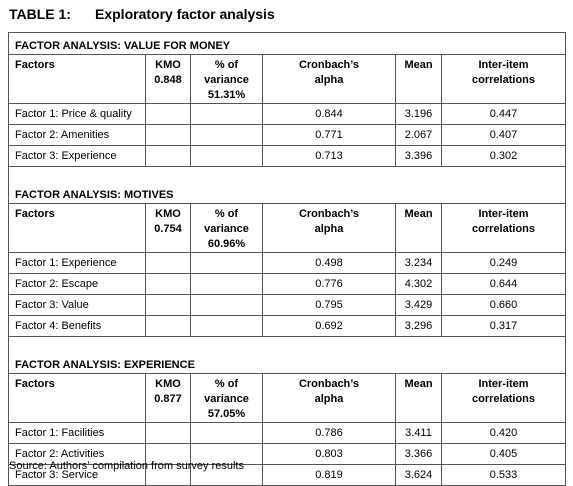  What do you see at coordinates (503, 433) in the screenshot?
I see `correlation-value: 0.420` at bounding box center [503, 433].